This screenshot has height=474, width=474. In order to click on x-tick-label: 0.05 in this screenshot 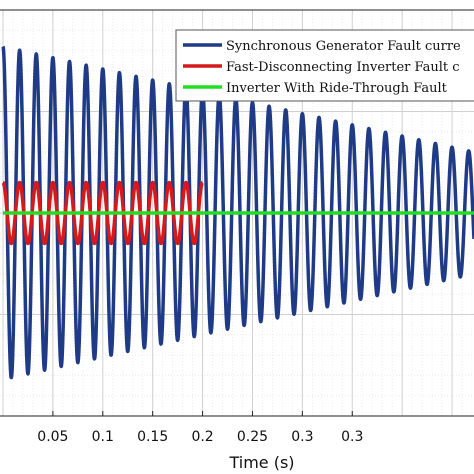, I will do `click(52, 437)`.